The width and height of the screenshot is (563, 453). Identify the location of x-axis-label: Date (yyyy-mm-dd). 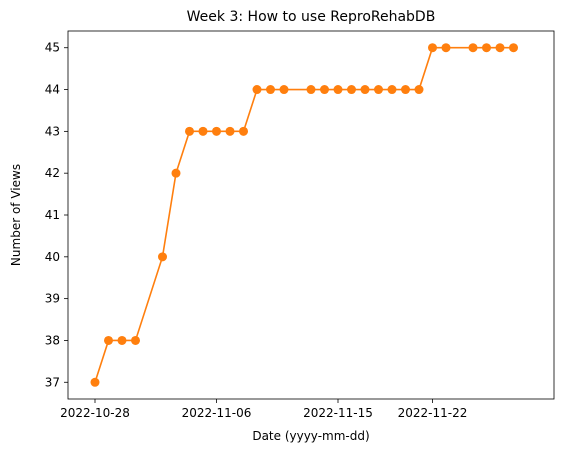
(310, 436).